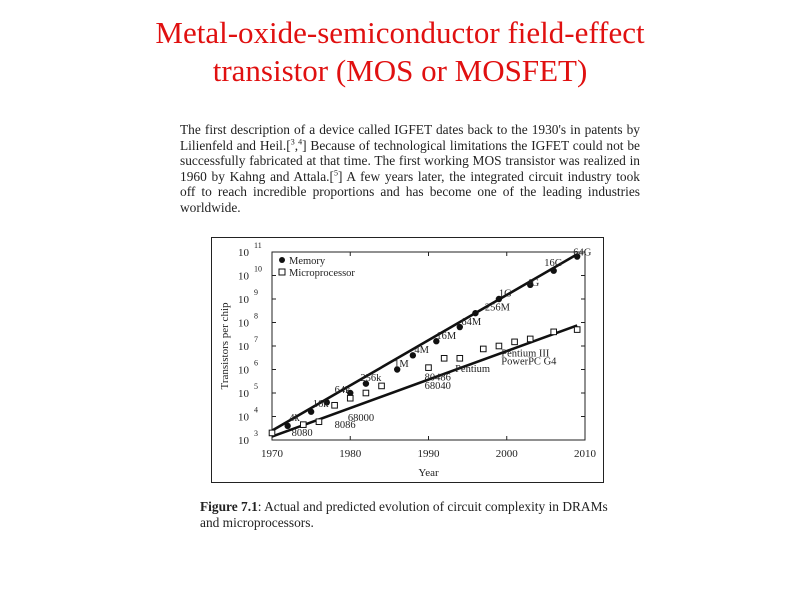 The image size is (800, 600). Describe the element at coordinates (282, 272) in the screenshot. I see `legend-microprocessor-marker` at that location.